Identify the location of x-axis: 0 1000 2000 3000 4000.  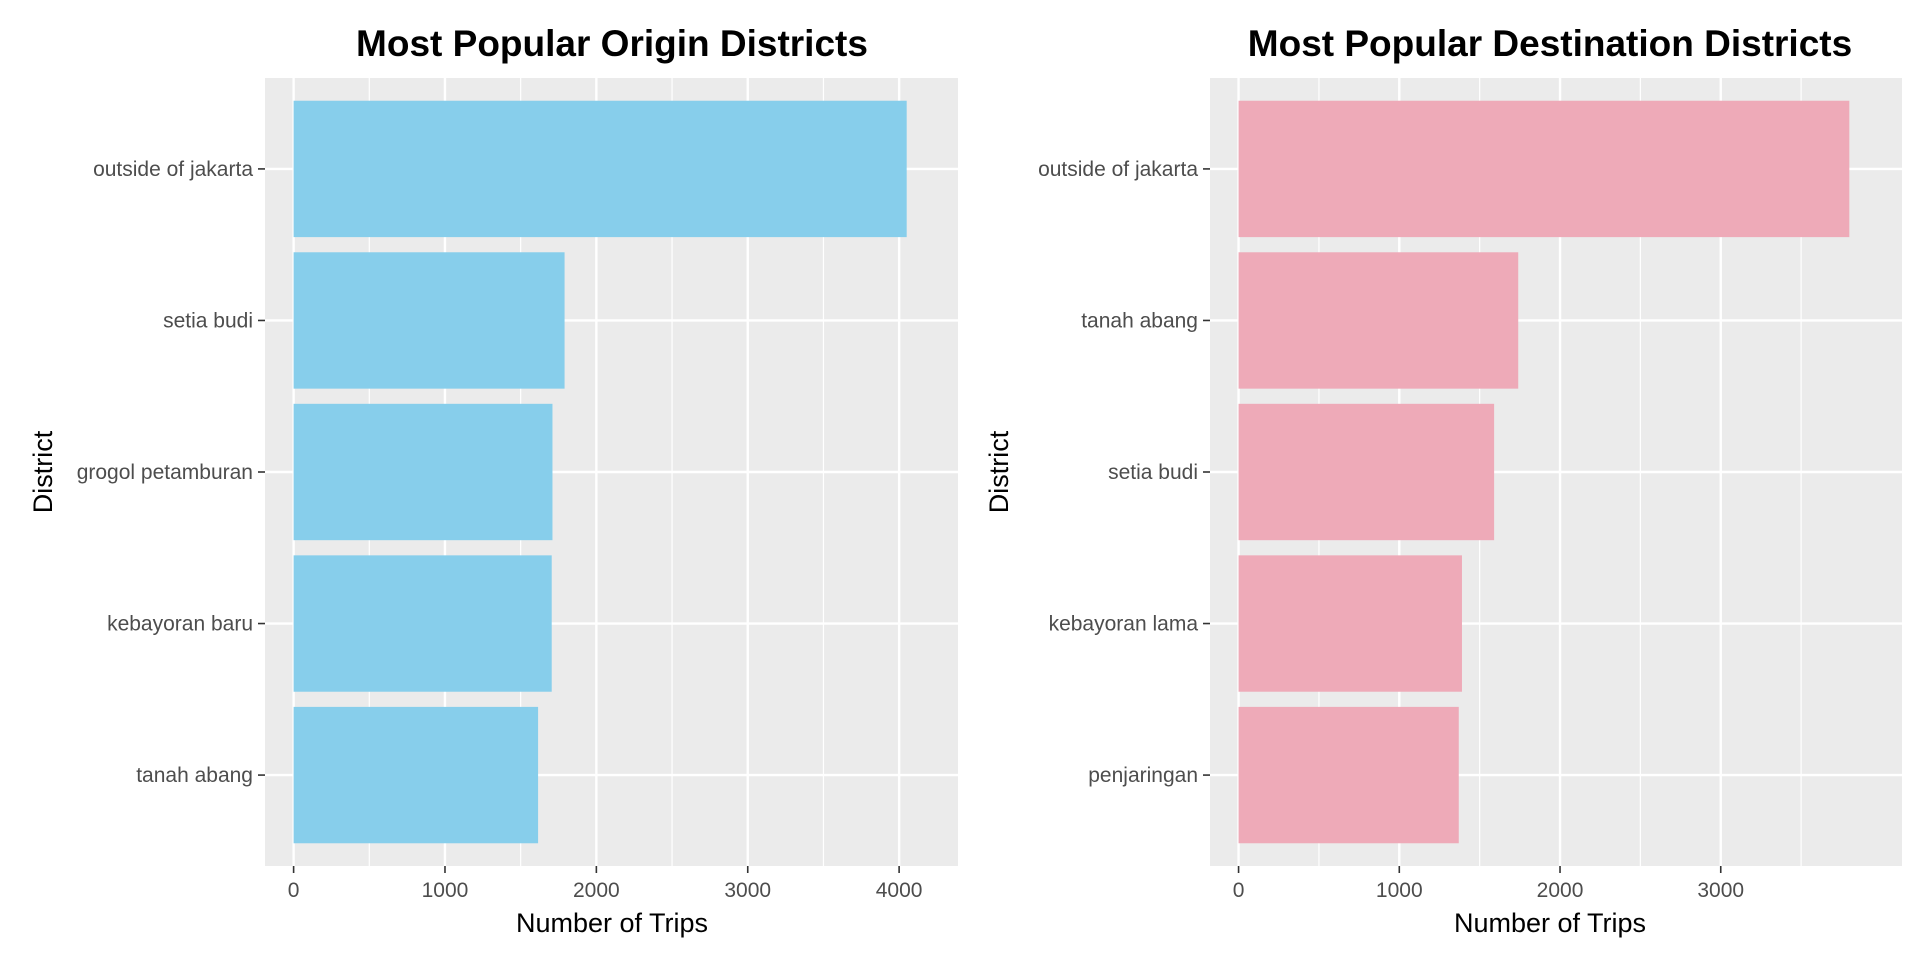
(605, 884).